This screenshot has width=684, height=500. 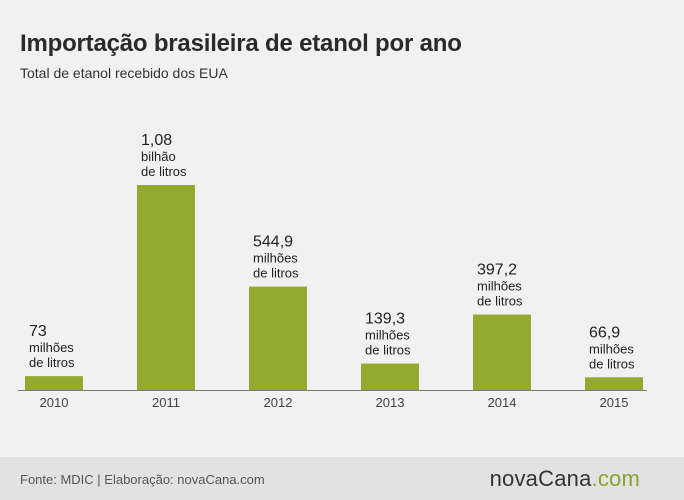 What do you see at coordinates (614, 383) in the screenshot?
I see `bar-2015` at bounding box center [614, 383].